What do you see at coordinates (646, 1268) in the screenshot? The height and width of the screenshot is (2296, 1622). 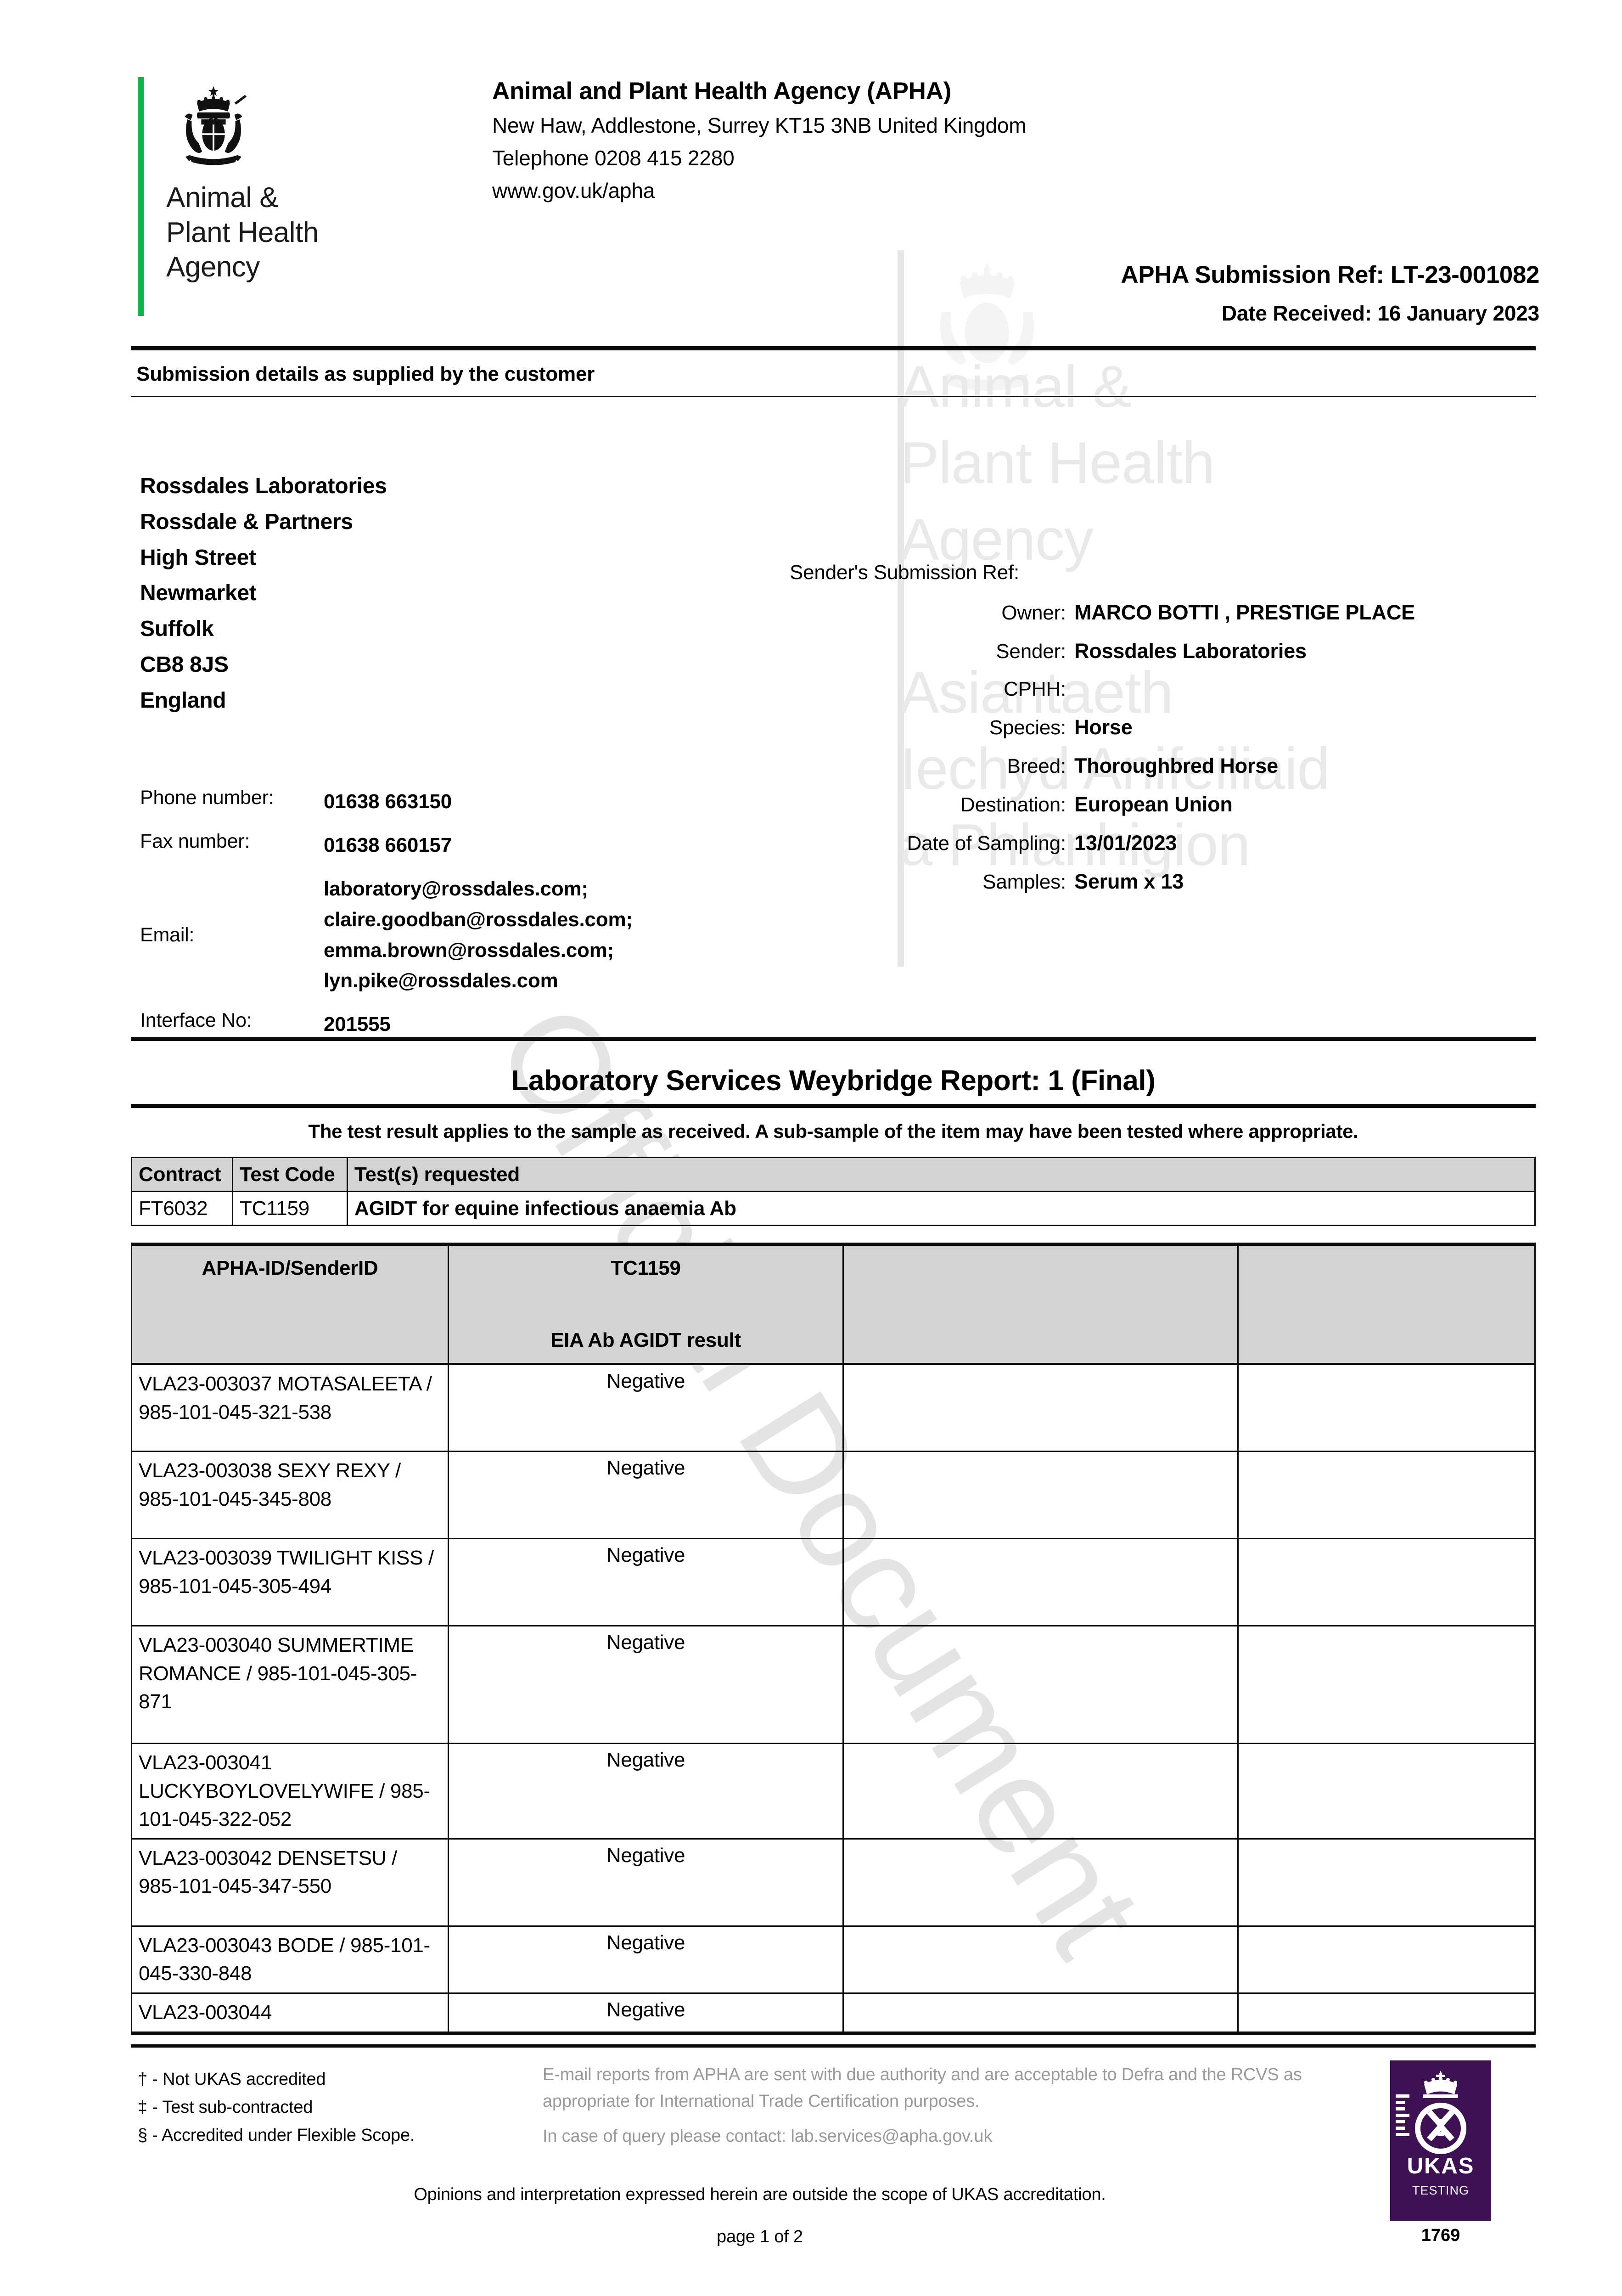 I see `results-header-test-code: TC1159` at bounding box center [646, 1268].